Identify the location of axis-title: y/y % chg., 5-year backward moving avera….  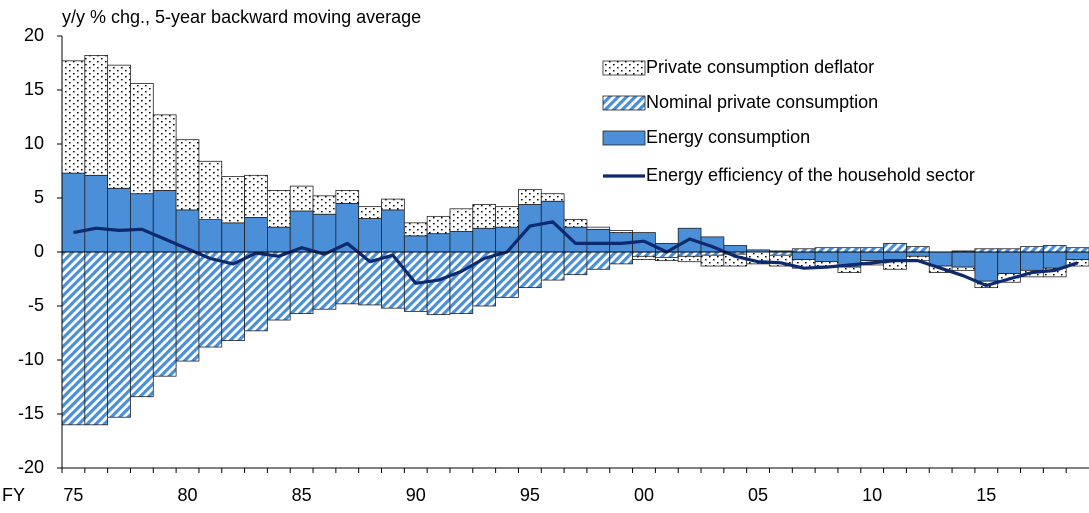
(241, 17).